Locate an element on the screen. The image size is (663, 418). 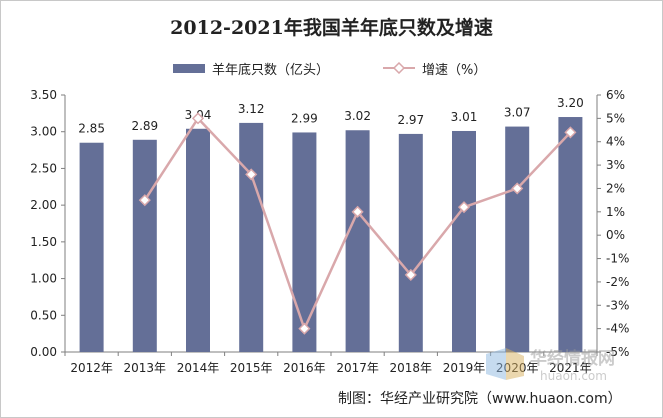
y-left-tick-label: 3.00 is located at coordinates (43, 132).